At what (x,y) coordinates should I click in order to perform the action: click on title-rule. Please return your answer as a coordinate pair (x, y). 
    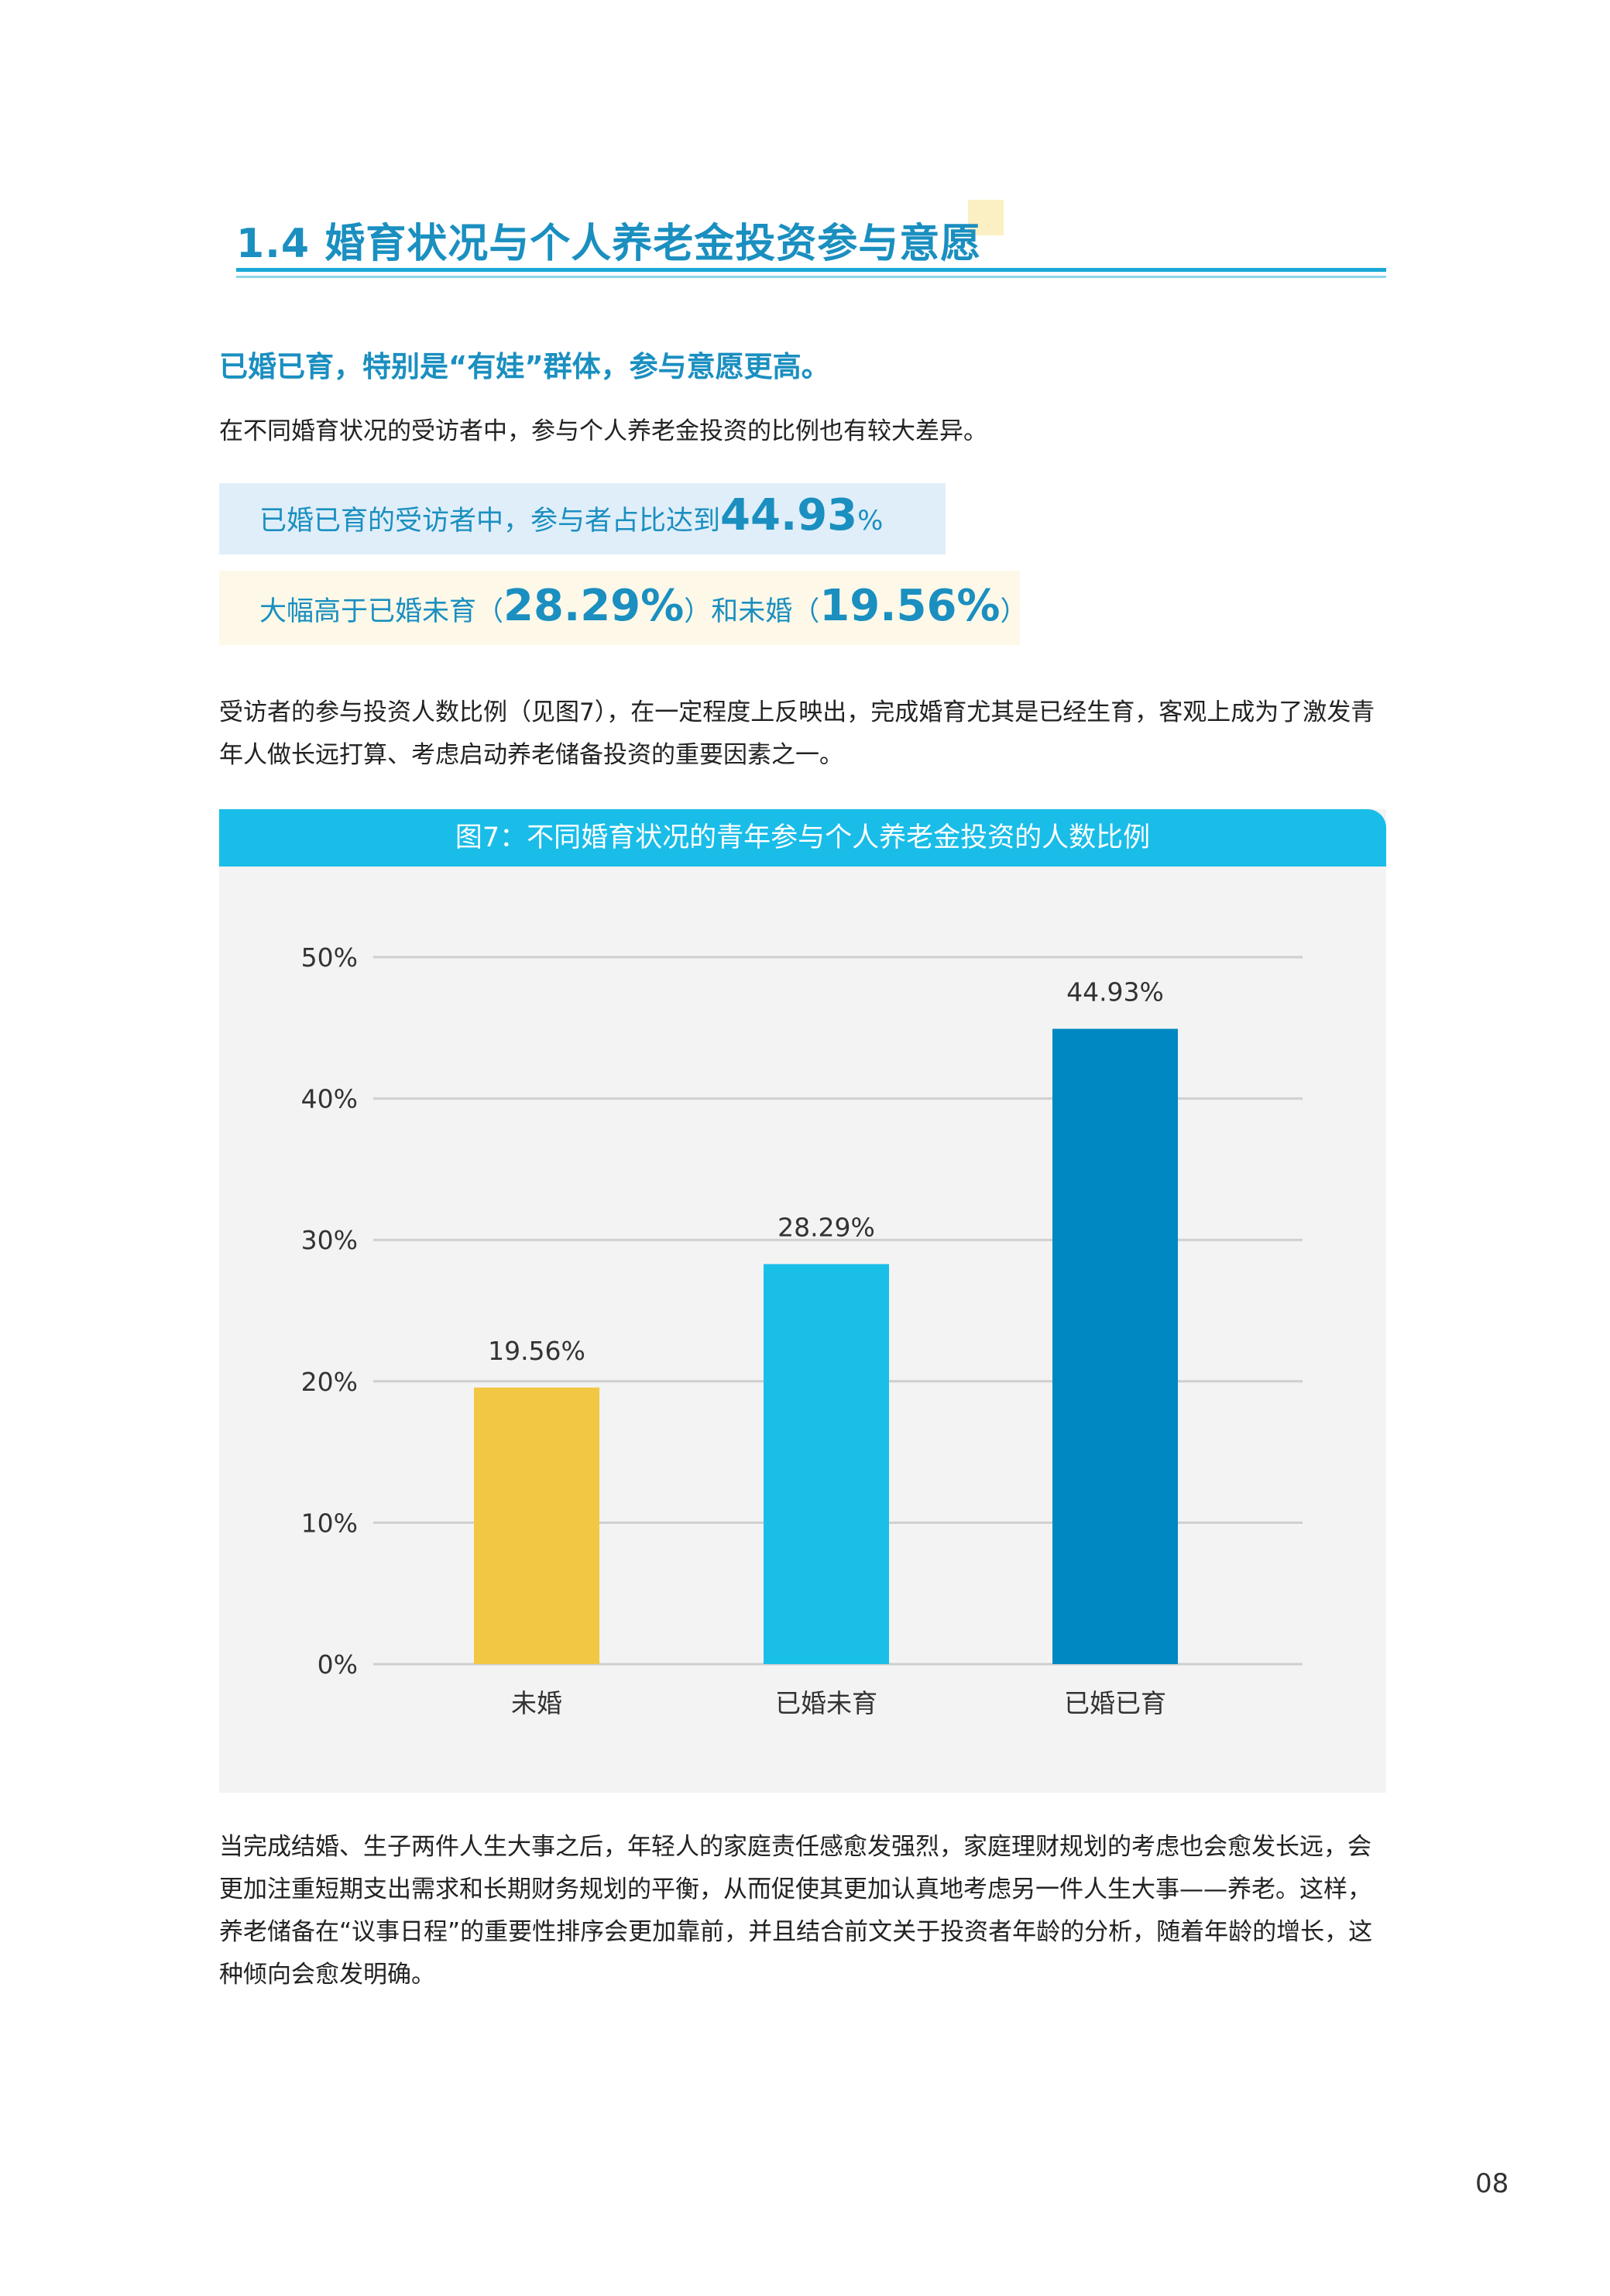
    Looking at the image, I should click on (811, 270).